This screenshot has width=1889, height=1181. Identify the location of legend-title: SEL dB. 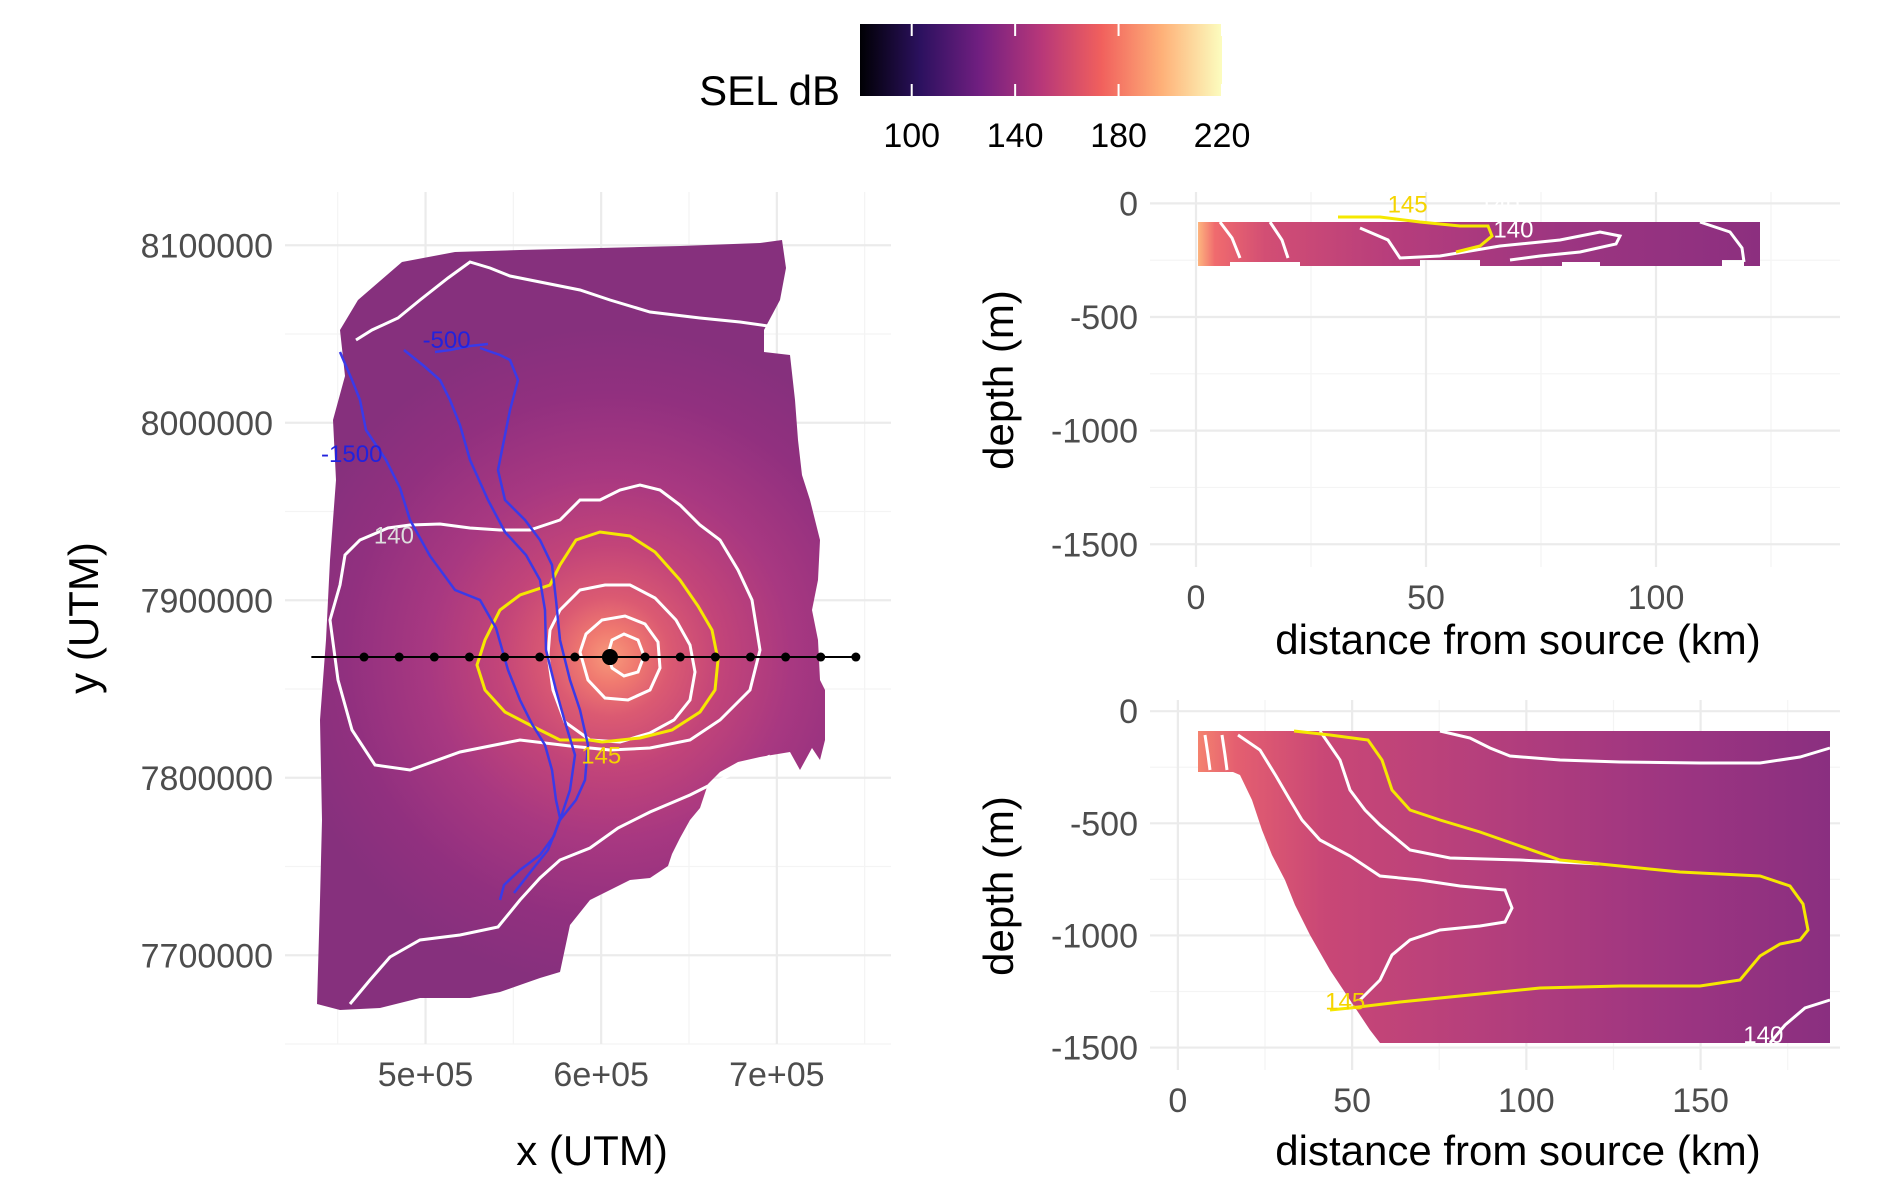
(769, 90).